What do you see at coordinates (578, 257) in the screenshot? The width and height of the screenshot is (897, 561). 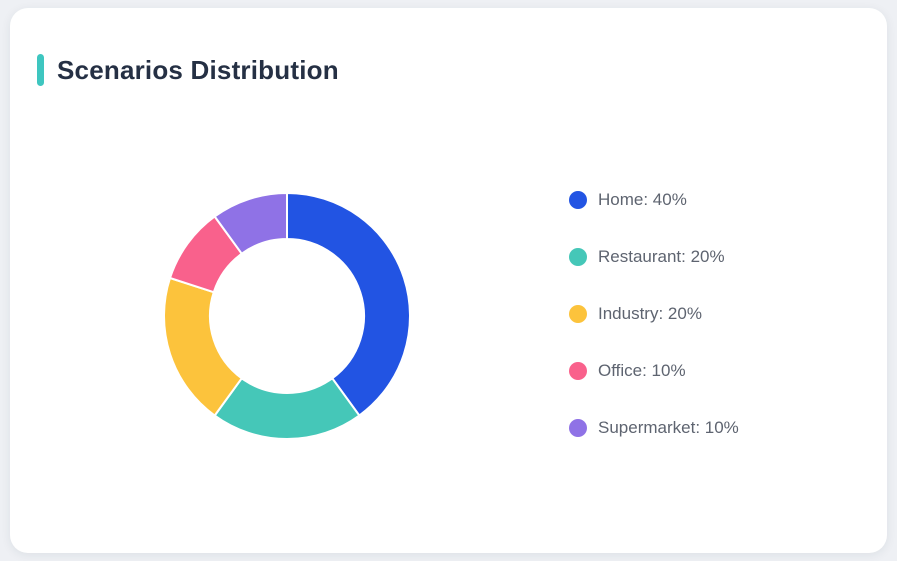 I see `legend-dot-restaurant` at bounding box center [578, 257].